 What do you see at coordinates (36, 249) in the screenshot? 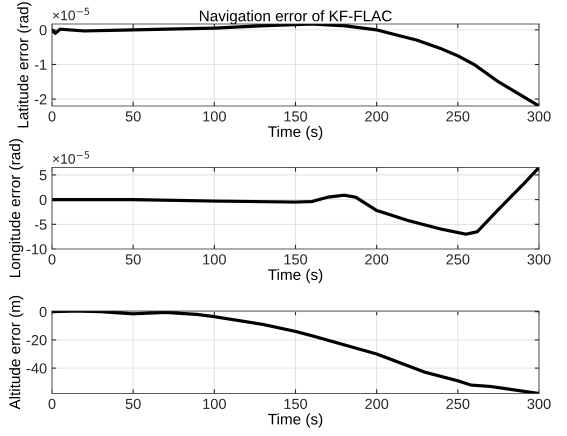
I see `y-tick-label: -10` at bounding box center [36, 249].